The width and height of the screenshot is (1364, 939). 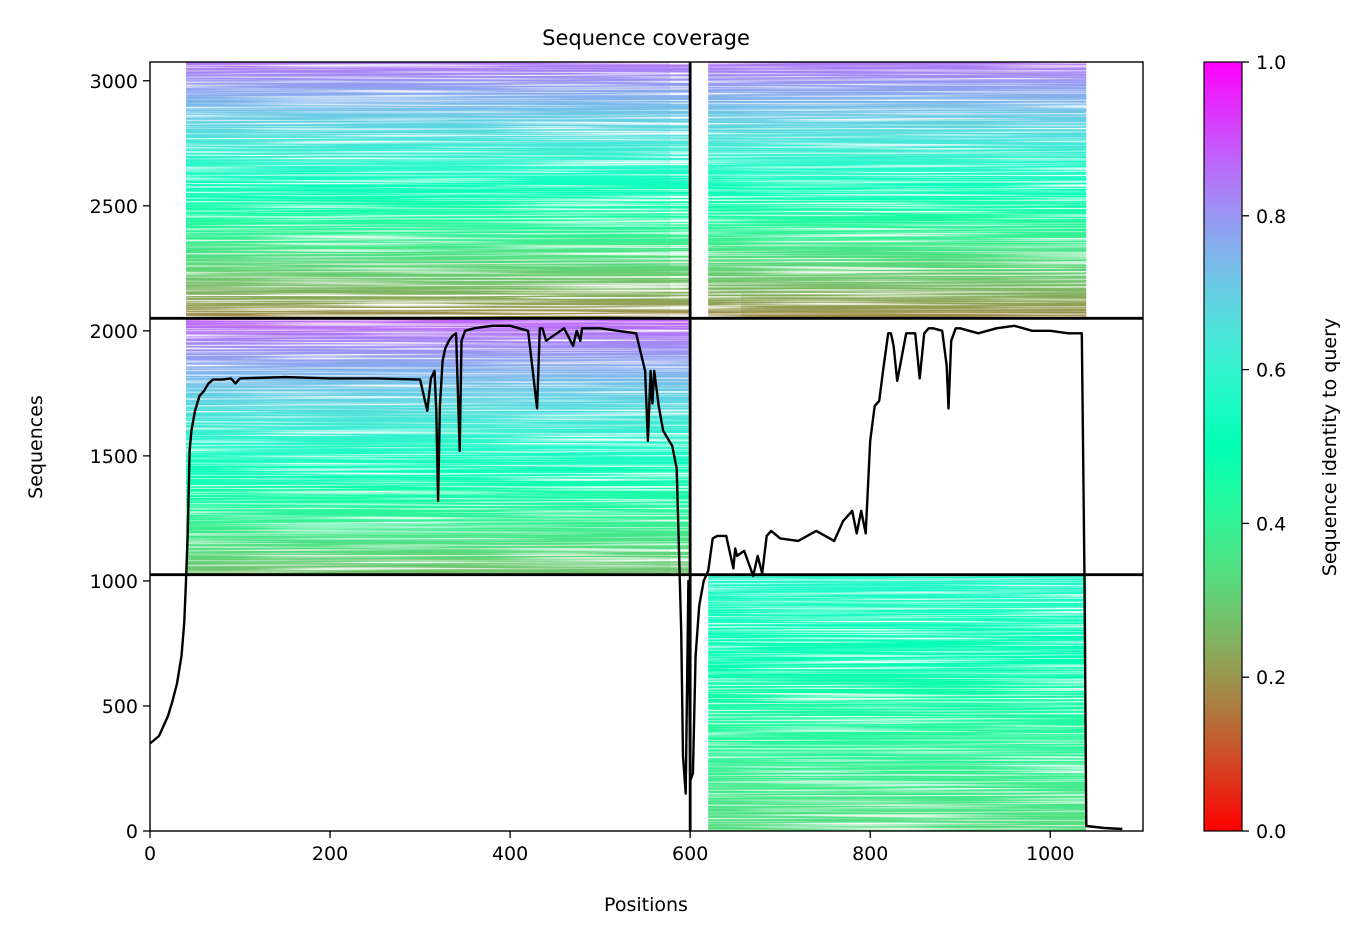 What do you see at coordinates (114, 207) in the screenshot?
I see `y-tick-label: 2500` at bounding box center [114, 207].